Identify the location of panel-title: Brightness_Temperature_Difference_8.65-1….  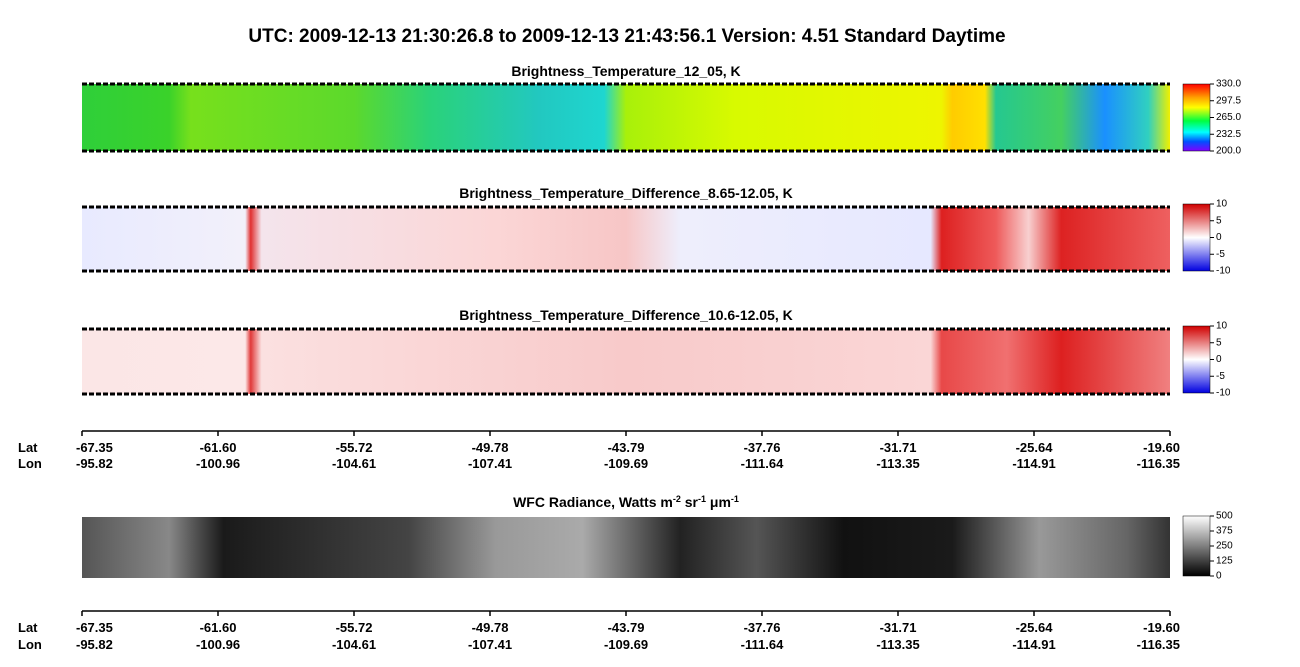
(626, 193).